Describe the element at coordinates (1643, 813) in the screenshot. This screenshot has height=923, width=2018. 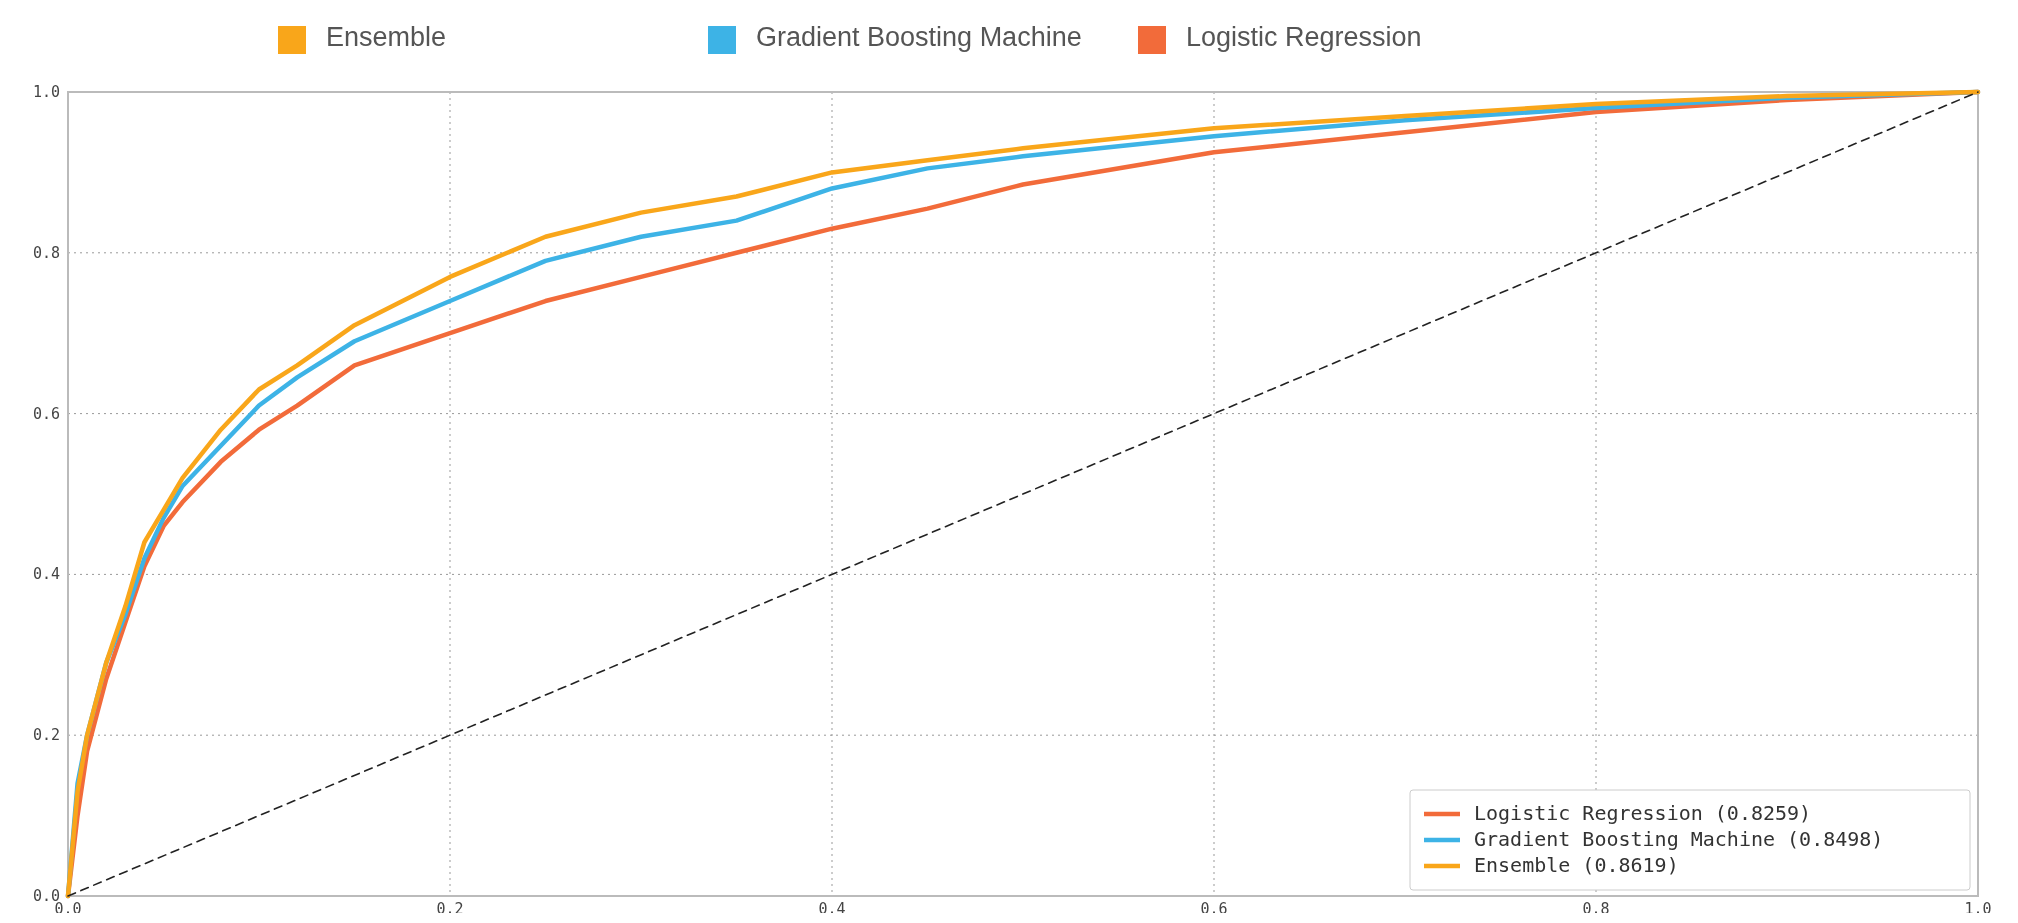
I see `legend-label: Logistic Regression (0.8259)` at that location.